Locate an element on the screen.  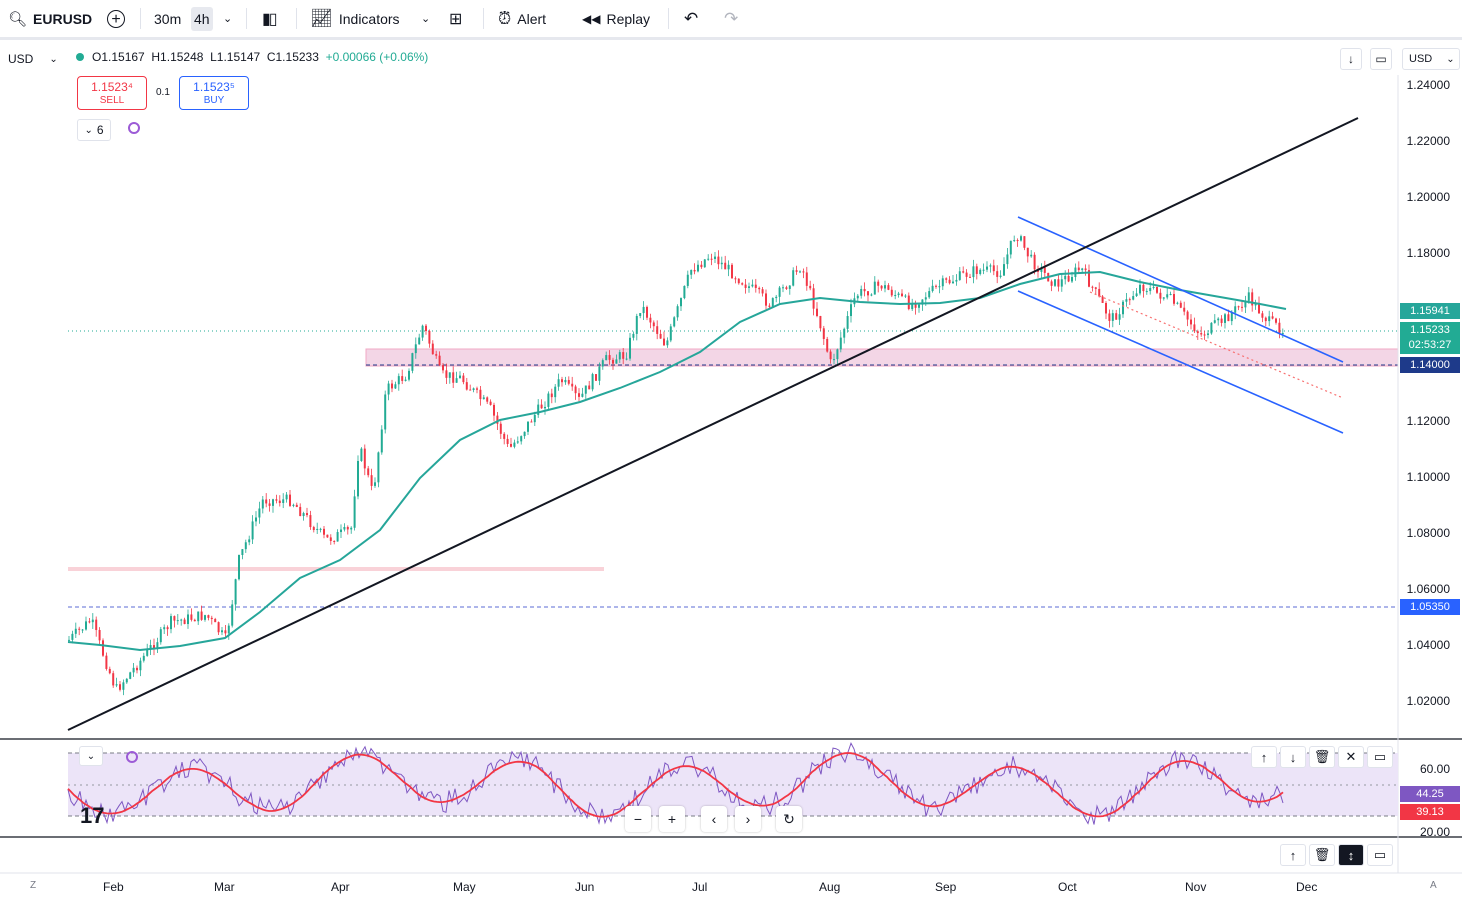
symbol-search-button: 🔍︎ EURUSD is located at coordinates (50, 18).